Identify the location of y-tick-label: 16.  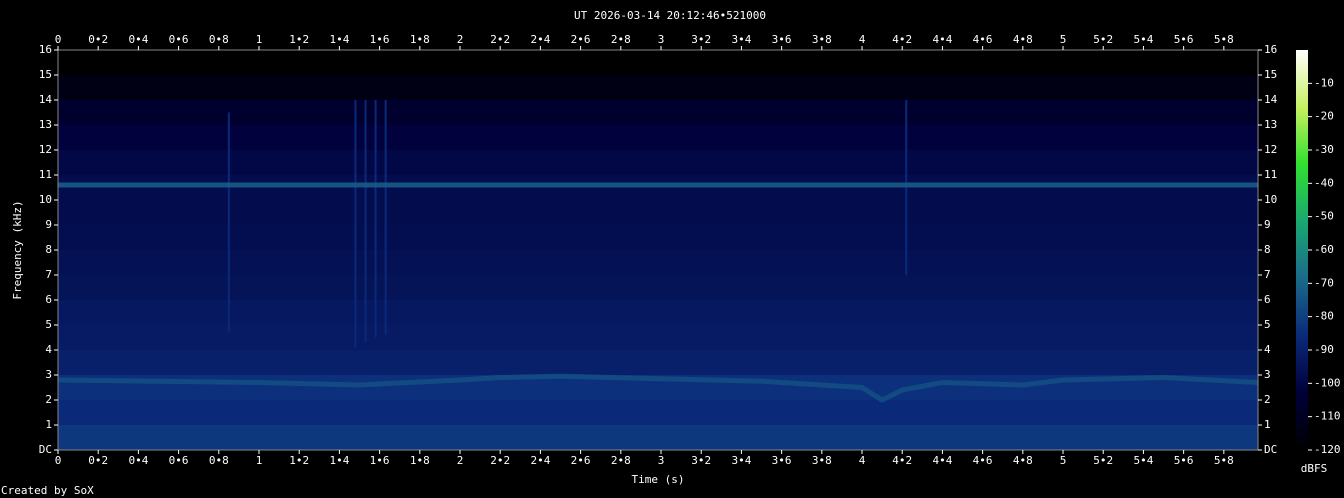
(1270, 49).